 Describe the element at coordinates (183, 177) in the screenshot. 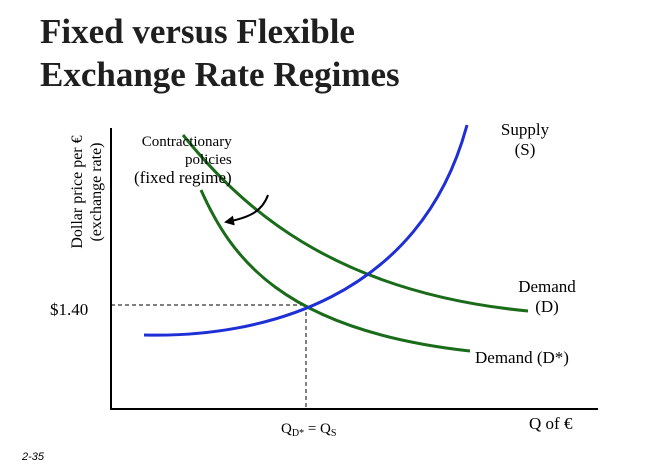

I see `policy-annotation-line-3: (fixed regime)` at that location.